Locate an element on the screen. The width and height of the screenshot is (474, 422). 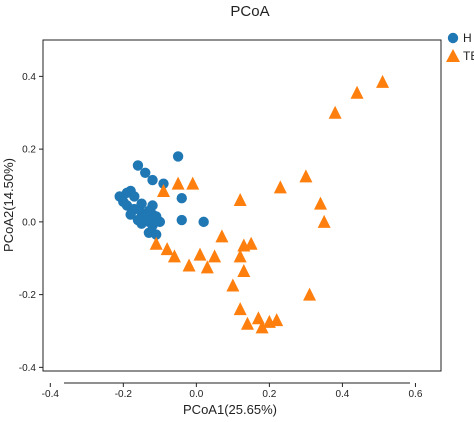
x-tick-label: -0.4 is located at coordinates (51, 394).